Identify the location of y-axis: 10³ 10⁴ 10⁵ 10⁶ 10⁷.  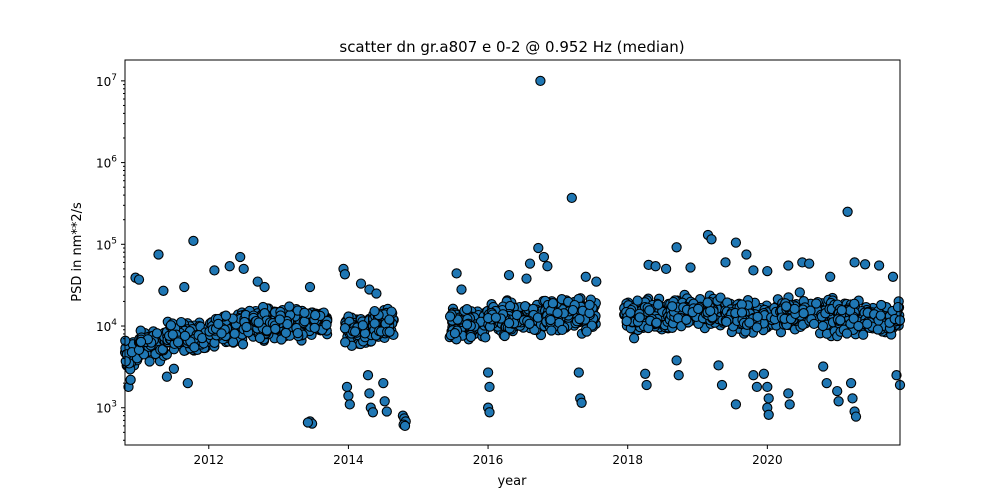
(110, 257).